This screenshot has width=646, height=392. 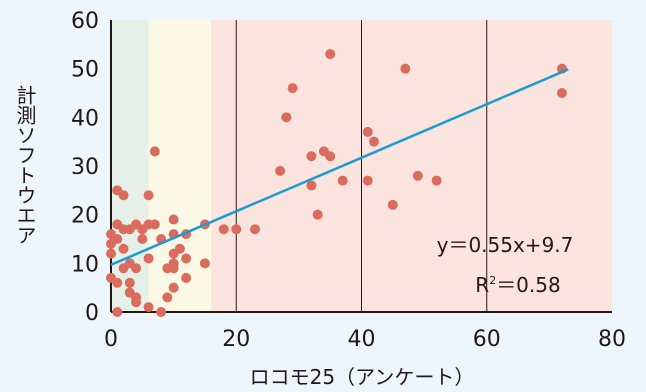 I want to click on r2-superscript: 2, so click(x=492, y=280).